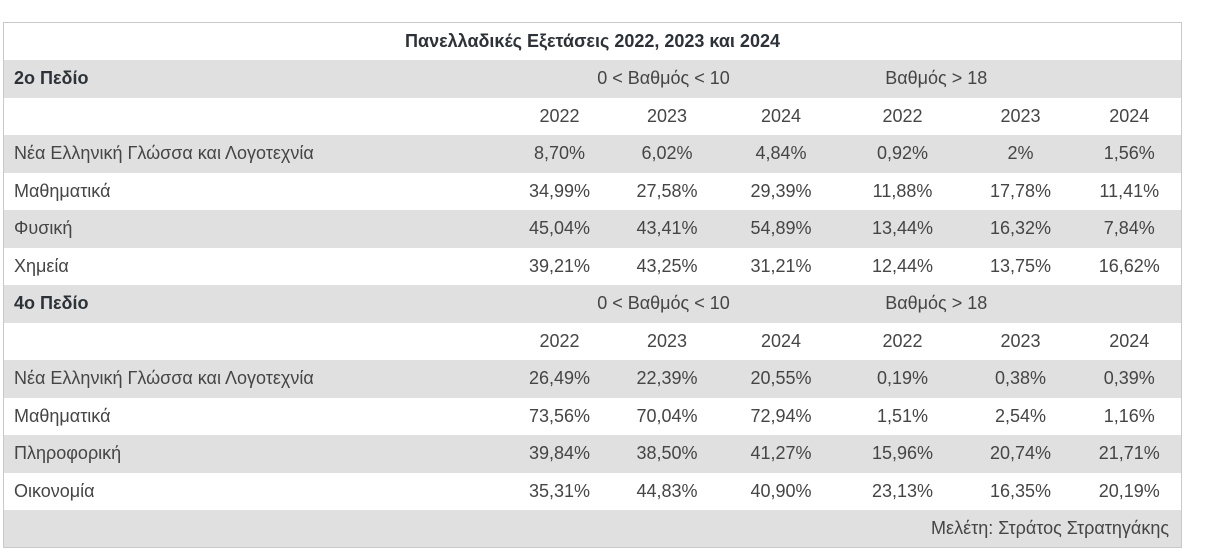 This screenshot has height=558, width=1209. What do you see at coordinates (1020, 229) in the screenshot?
I see `value-cell: 16,32%` at bounding box center [1020, 229].